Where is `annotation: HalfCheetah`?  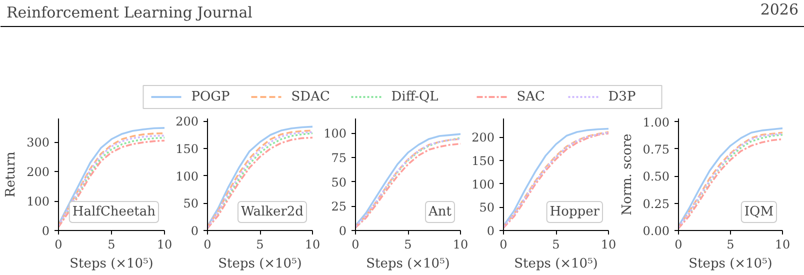
annotation: HalfCheetah is located at coordinates (114, 212).